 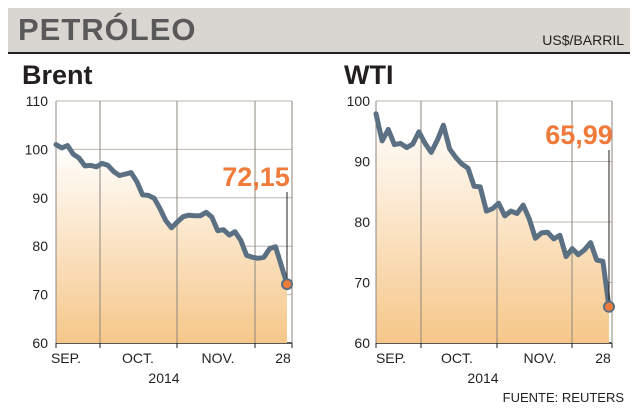 I want to click on page-title: PETRÓLEO, so click(x=107, y=29).